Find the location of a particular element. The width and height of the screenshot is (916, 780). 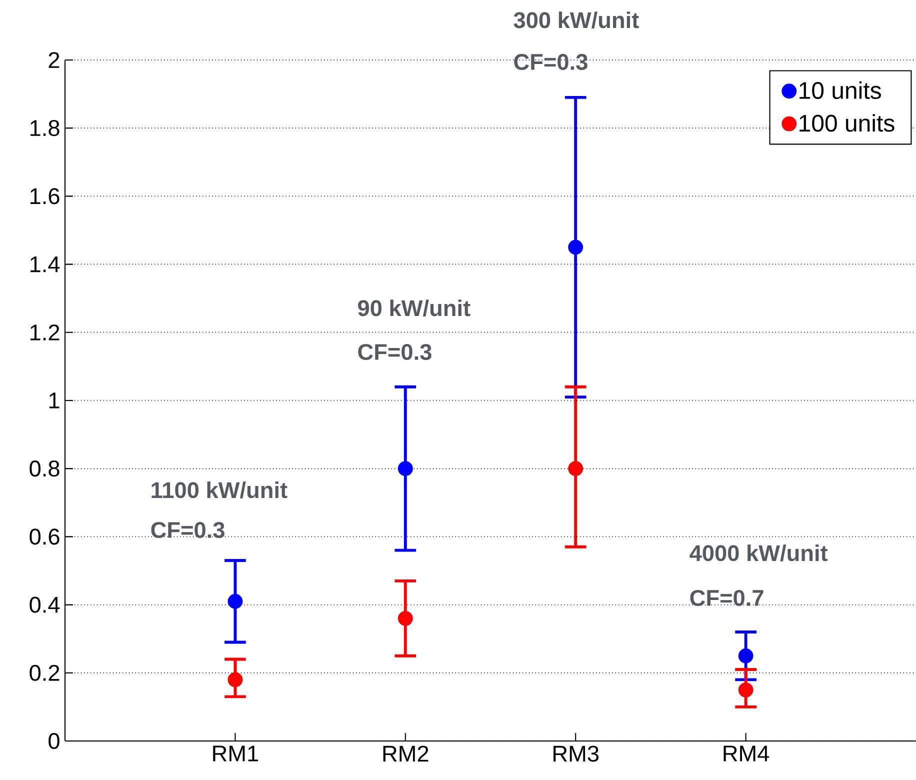

y-tick-label: 1.2 is located at coordinates (45, 332).